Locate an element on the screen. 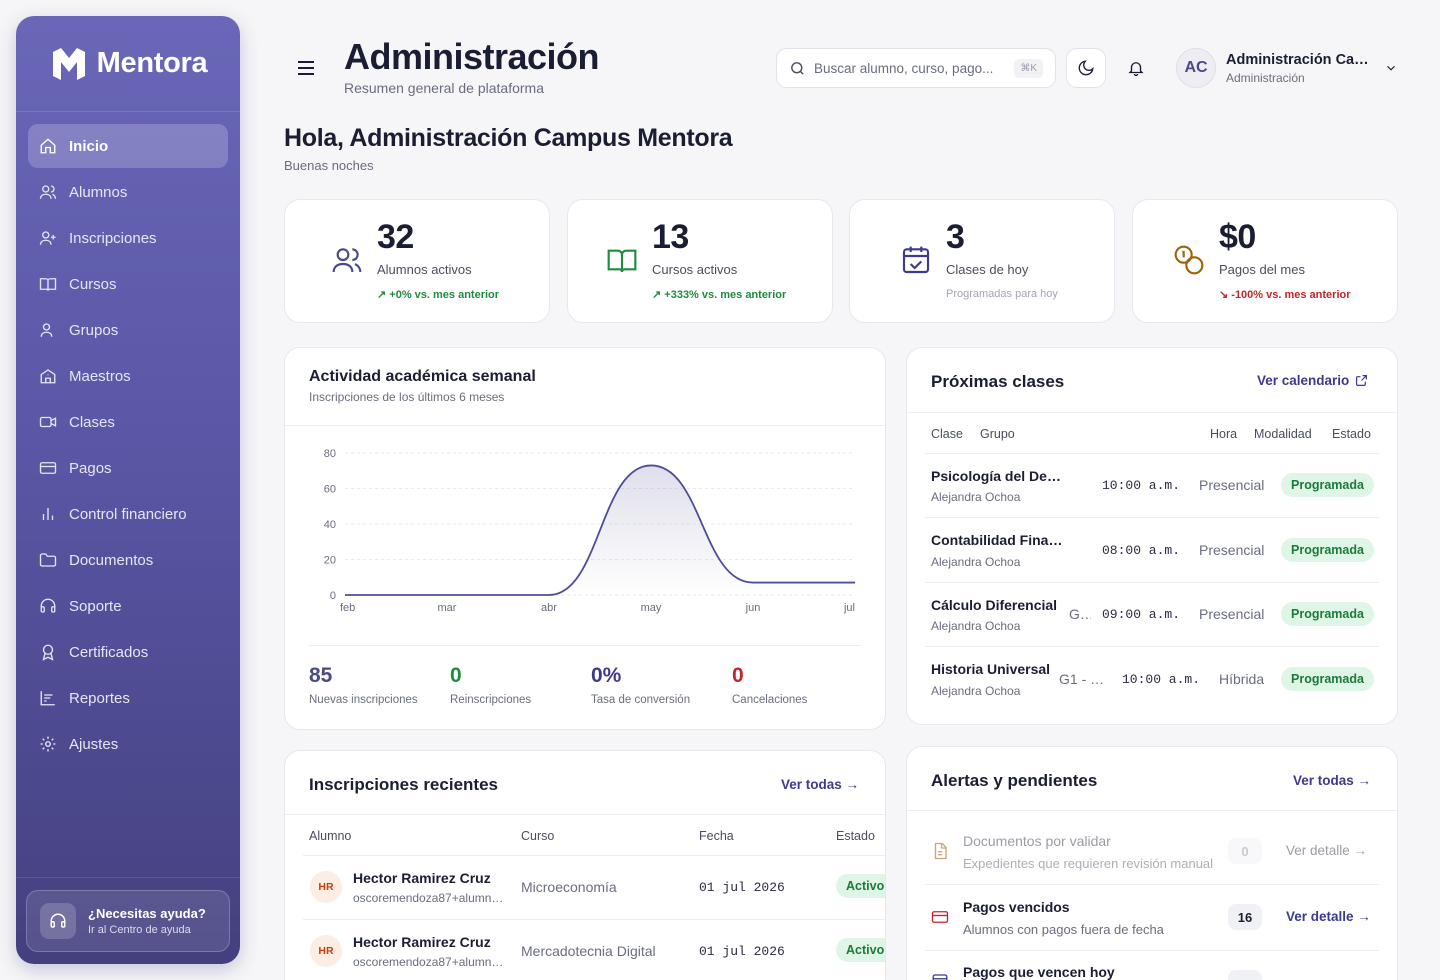  stat-card-clases: 3 Clases de hoy Programadas para hoy is located at coordinates (982, 261).